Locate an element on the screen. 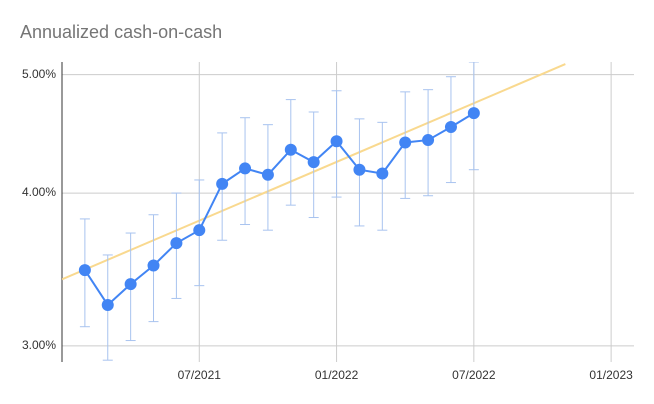 This screenshot has width=654, height=404. y-tick-label: 5.00% is located at coordinates (39, 74).